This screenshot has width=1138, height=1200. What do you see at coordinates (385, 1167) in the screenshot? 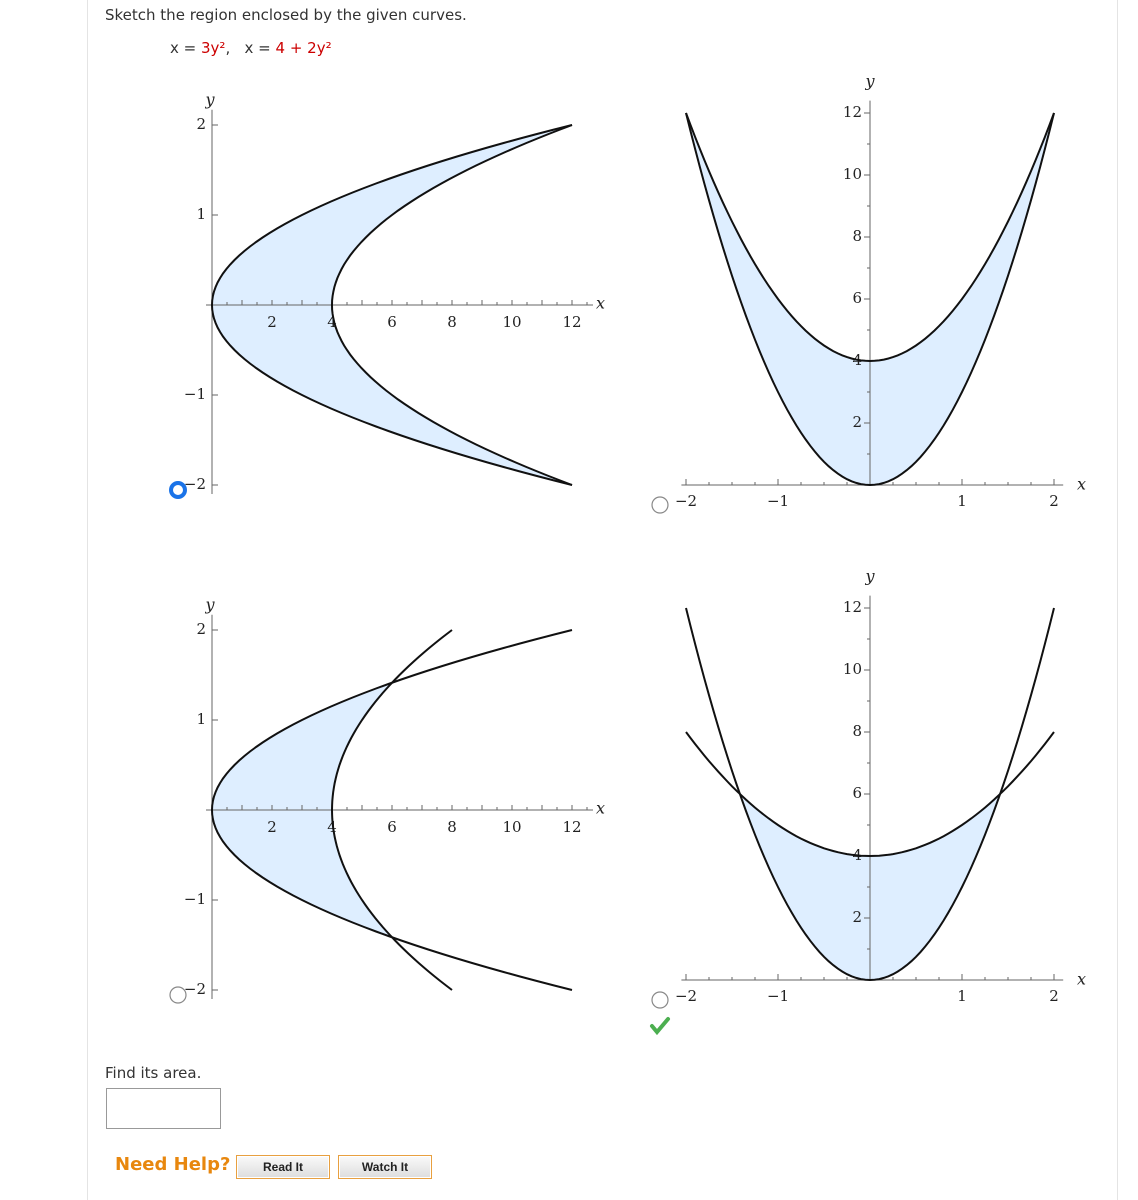
I see `watch-it-button: Watch It` at bounding box center [385, 1167].